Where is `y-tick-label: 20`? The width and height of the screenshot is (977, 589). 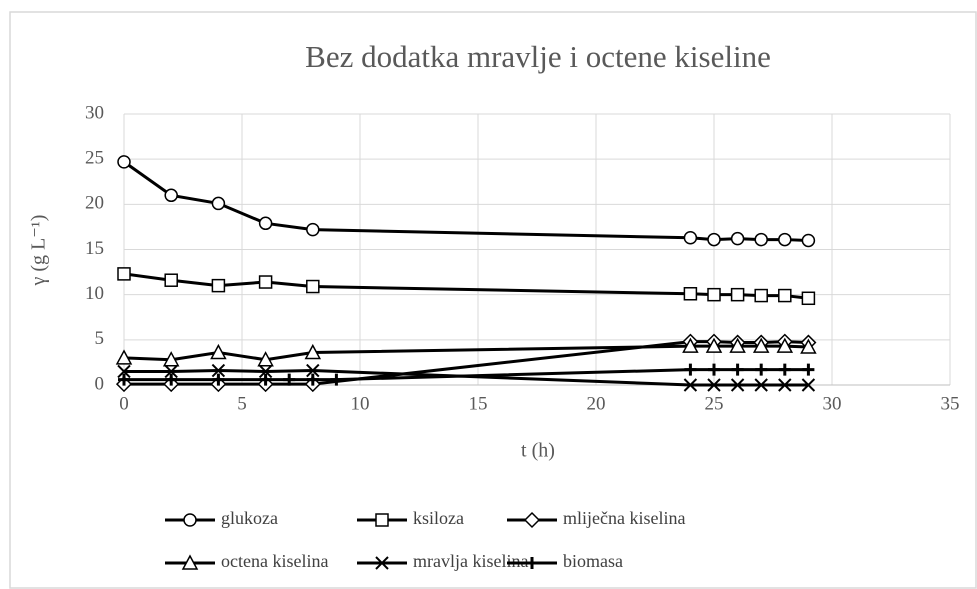
y-tick-label: 20 is located at coordinates (94, 203).